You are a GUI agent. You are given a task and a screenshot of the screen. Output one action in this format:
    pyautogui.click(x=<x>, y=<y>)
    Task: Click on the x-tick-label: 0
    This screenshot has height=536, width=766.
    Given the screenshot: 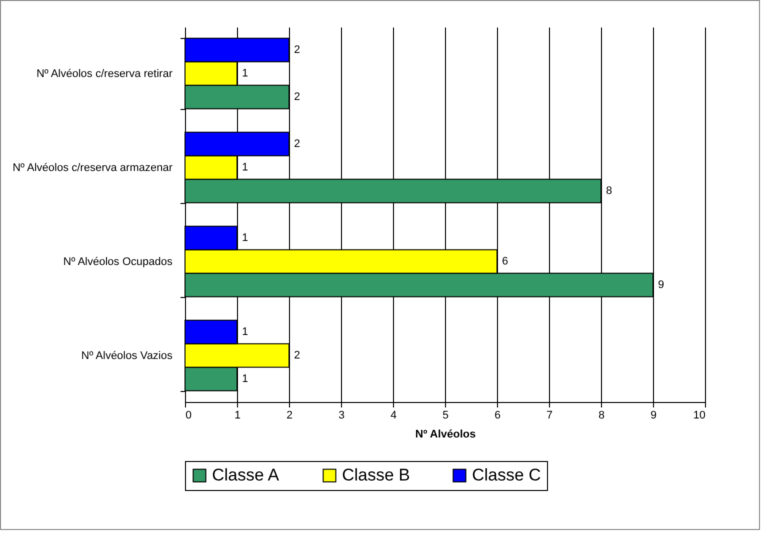 What is the action you would take?
    pyautogui.click(x=189, y=416)
    